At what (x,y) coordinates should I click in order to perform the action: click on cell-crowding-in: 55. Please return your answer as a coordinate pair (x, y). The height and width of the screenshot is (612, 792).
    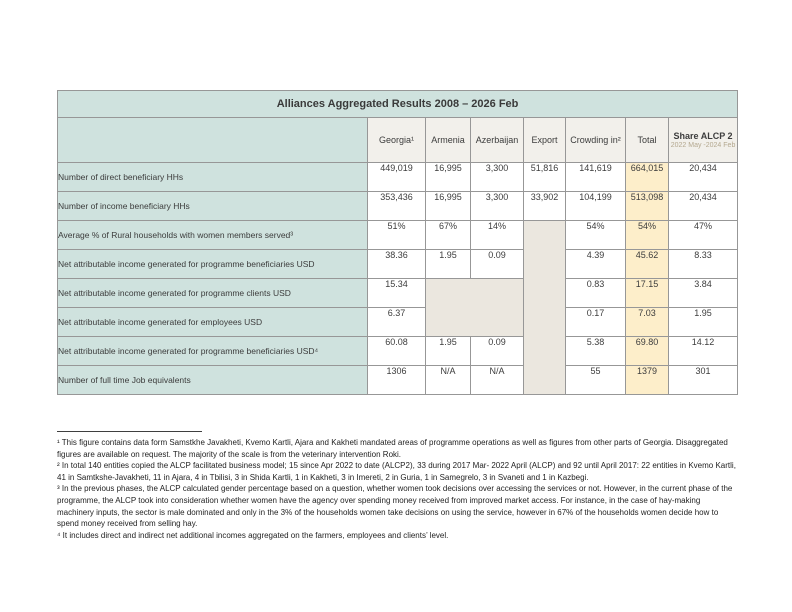
    Looking at the image, I should click on (595, 380).